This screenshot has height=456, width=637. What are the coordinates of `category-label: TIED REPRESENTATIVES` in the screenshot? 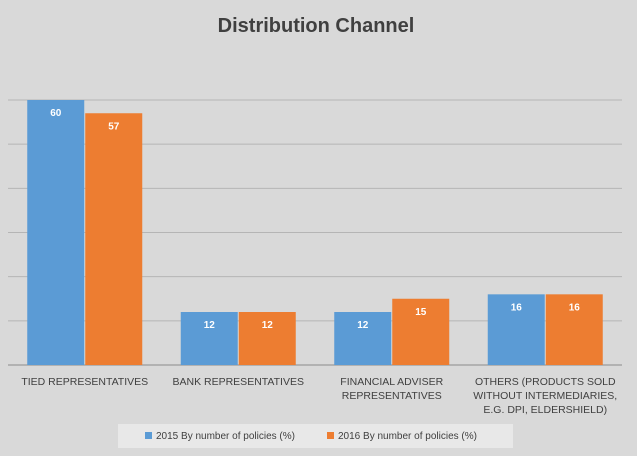 It's located at (84, 382).